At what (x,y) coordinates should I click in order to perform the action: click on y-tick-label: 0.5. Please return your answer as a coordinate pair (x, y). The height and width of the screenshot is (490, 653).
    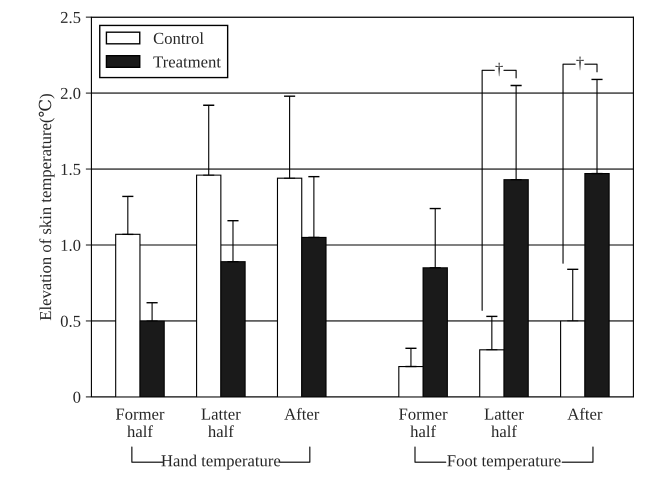
    Looking at the image, I should click on (70, 321).